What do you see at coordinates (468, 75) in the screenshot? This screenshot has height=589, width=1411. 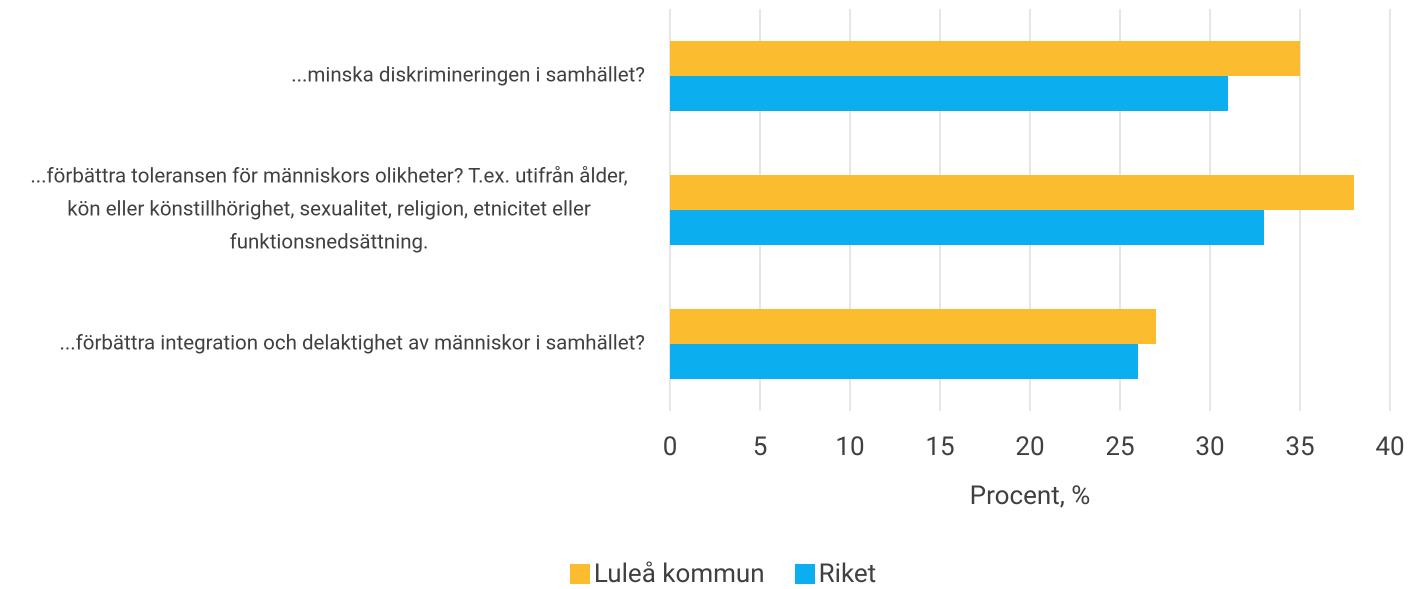 I see `y-tick-label: ...minska diskrimineringen i samhället?` at bounding box center [468, 75].